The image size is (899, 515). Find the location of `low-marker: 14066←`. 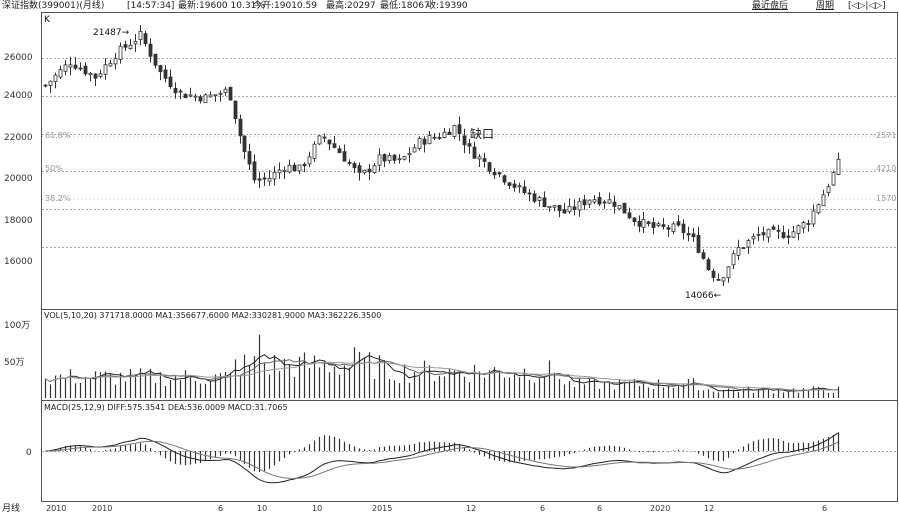

low-marker: 14066← is located at coordinates (703, 296).